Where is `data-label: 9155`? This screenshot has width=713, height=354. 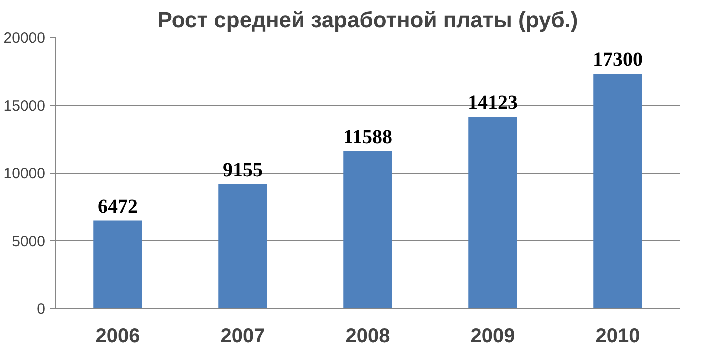 data-label: 9155 is located at coordinates (243, 170).